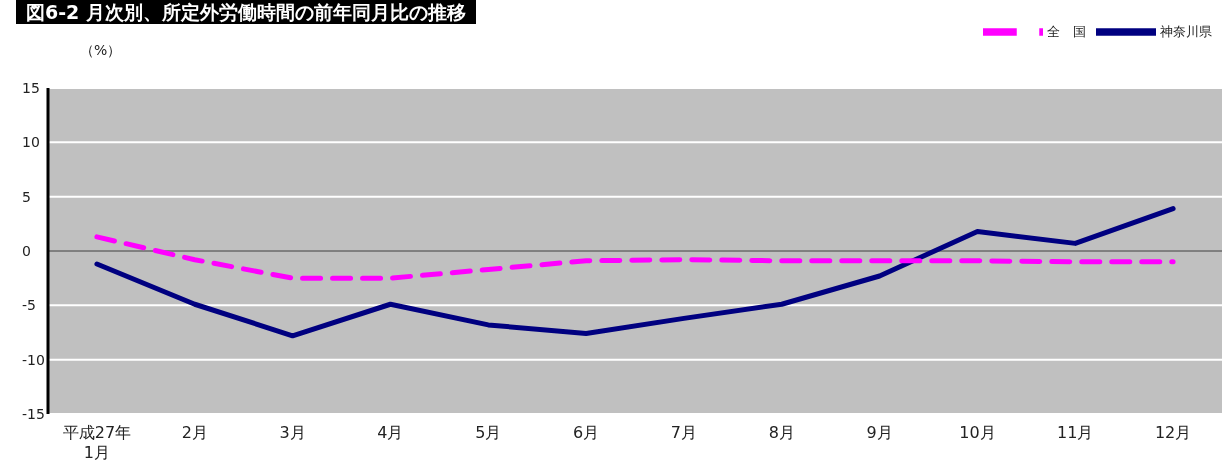 Image resolution: width=1232 pixels, height=470 pixels. What do you see at coordinates (26, 250) in the screenshot?
I see `y-tick-label: 0` at bounding box center [26, 250].